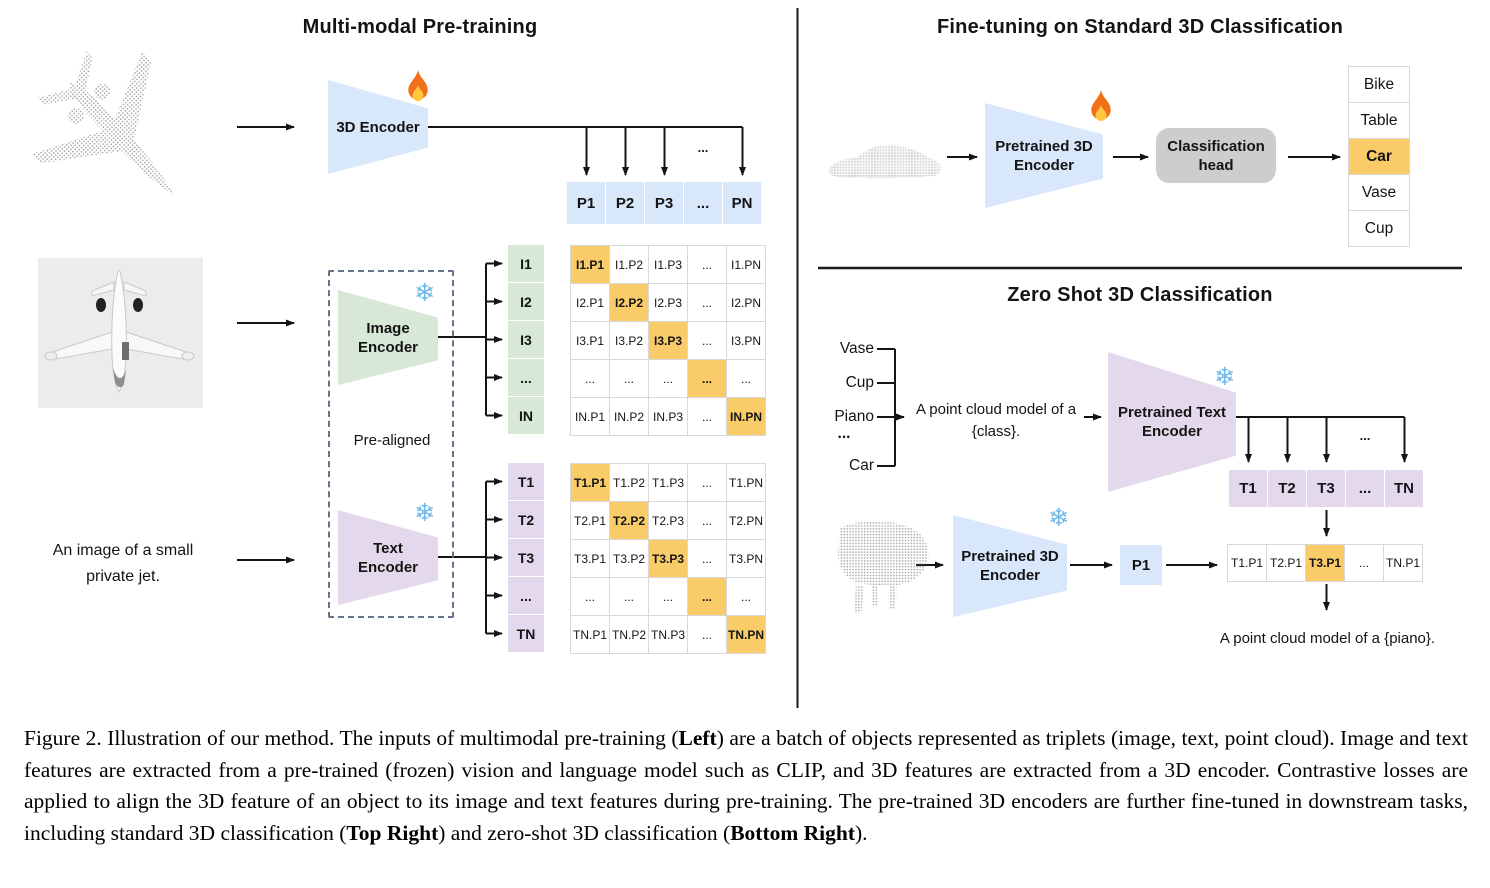 The width and height of the screenshot is (1490, 888). Describe the element at coordinates (590, 340) in the screenshot. I see `image-point-similarity-cell: I3.P1` at that location.